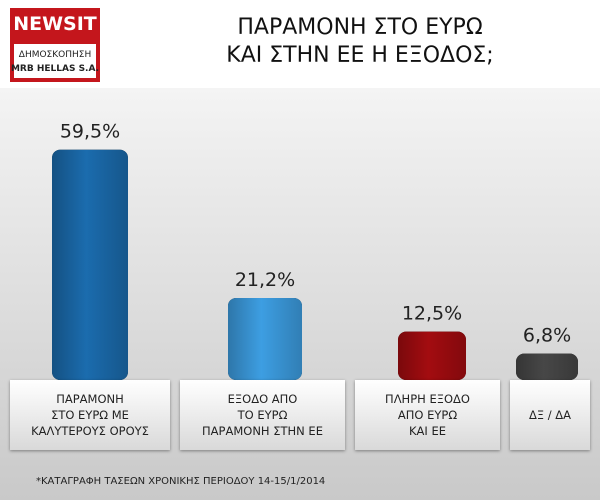  Describe the element at coordinates (55, 61) in the screenshot. I see `logo-sub-box` at that location.